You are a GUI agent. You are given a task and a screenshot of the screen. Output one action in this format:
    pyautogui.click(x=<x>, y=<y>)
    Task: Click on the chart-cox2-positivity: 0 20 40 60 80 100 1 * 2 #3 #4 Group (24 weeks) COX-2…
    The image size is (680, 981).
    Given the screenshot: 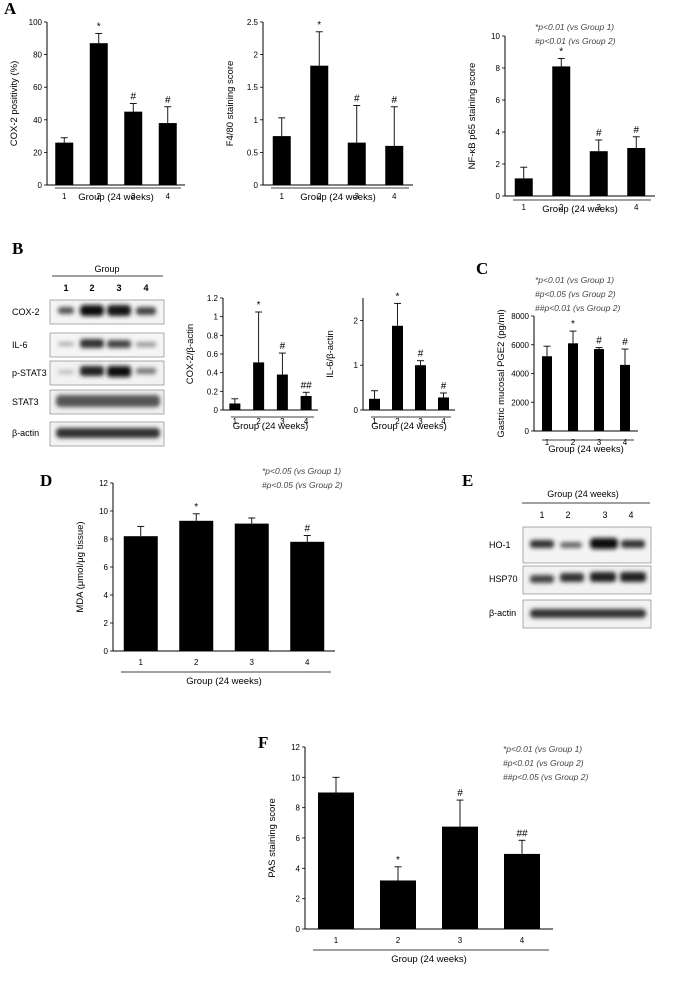 What is the action you would take?
    pyautogui.click(x=97, y=110)
    